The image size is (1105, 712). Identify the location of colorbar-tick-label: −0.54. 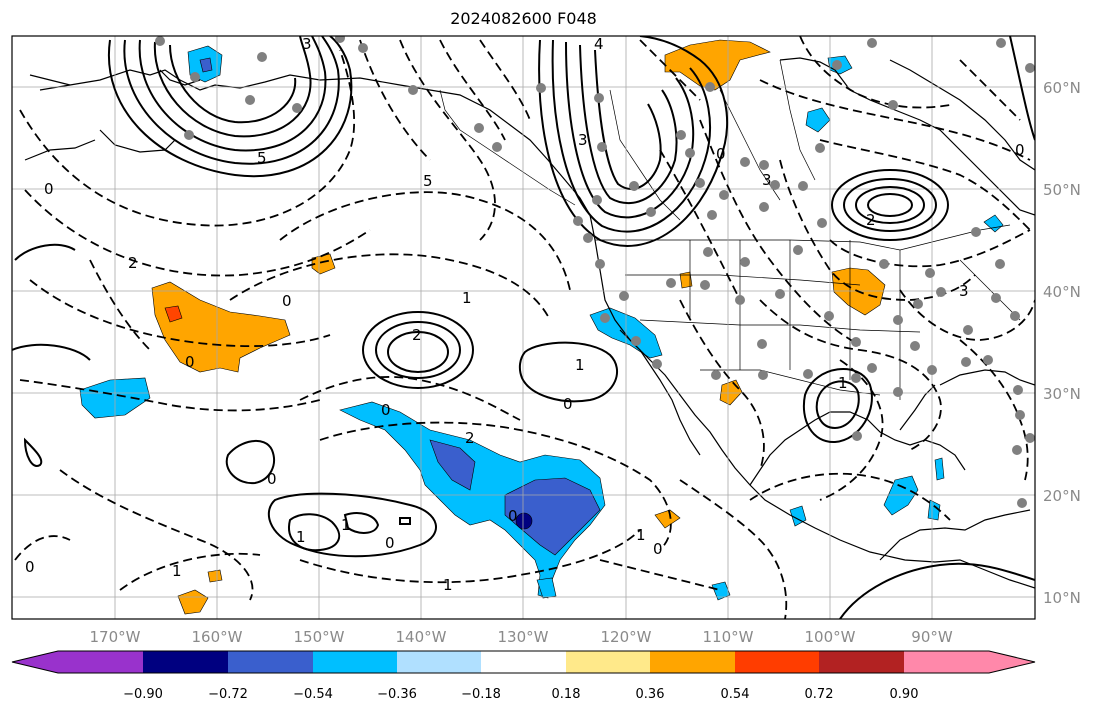
(313, 694).